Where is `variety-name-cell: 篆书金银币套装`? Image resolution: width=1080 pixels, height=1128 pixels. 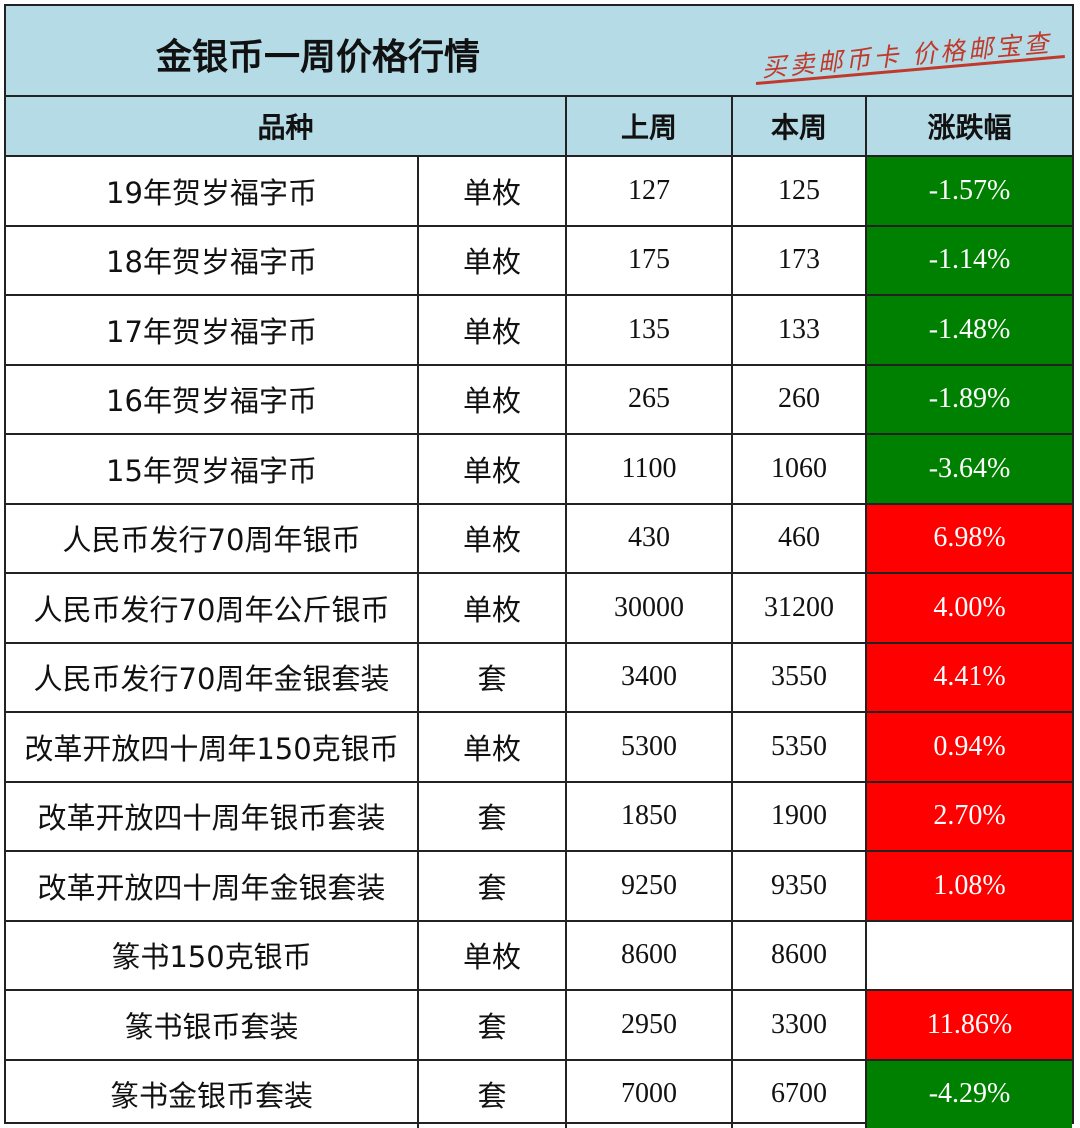
variety-name-cell: 篆书金银币套装 is located at coordinates (212, 1094).